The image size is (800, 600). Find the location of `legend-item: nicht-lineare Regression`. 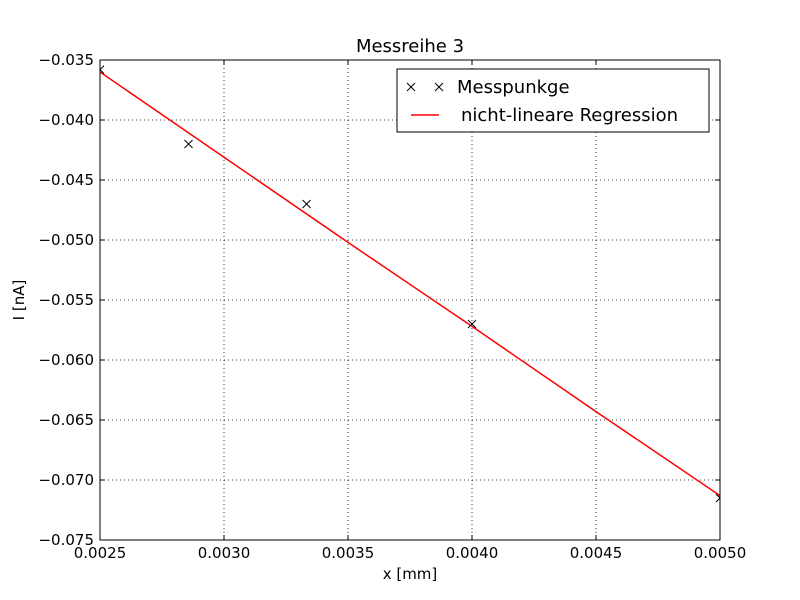

legend-item: nicht-lineare Regression is located at coordinates (544, 115).